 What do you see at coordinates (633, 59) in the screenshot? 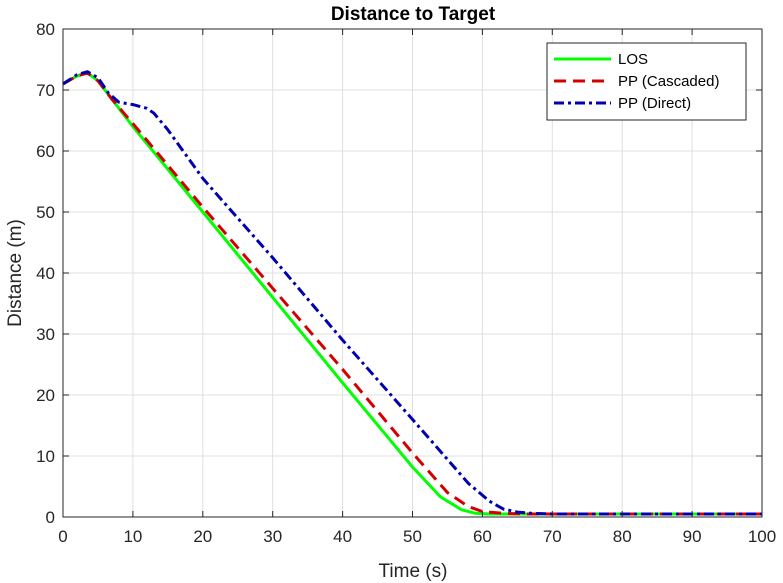
I see `legend-label: LOS` at bounding box center [633, 59].